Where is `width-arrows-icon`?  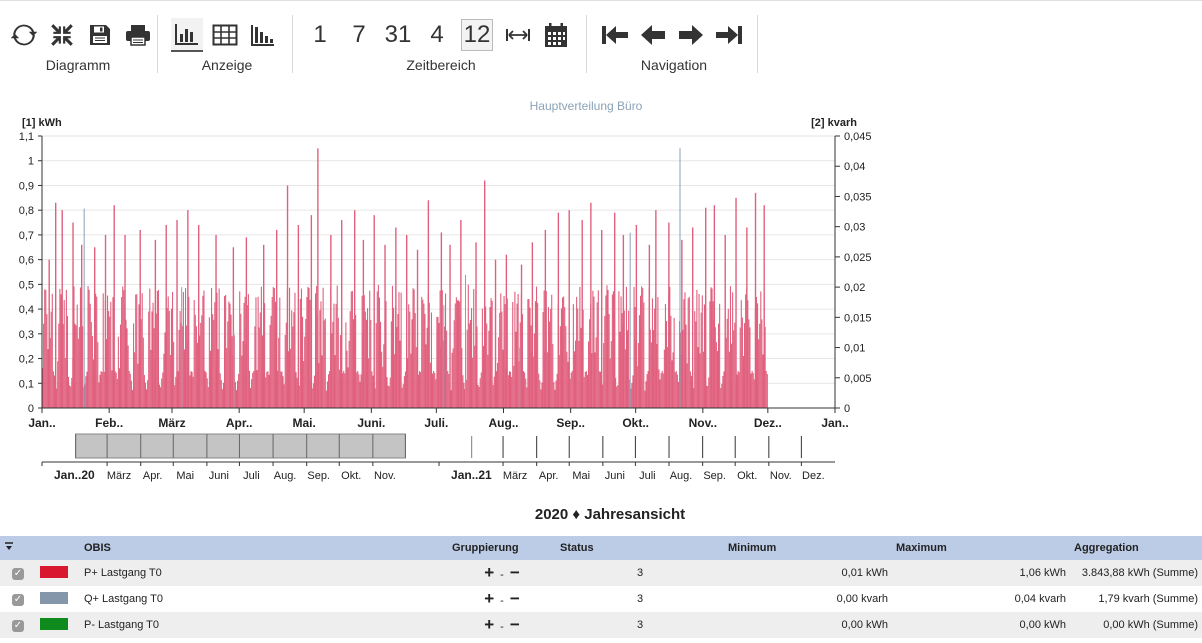 width-arrows-icon is located at coordinates (518, 35).